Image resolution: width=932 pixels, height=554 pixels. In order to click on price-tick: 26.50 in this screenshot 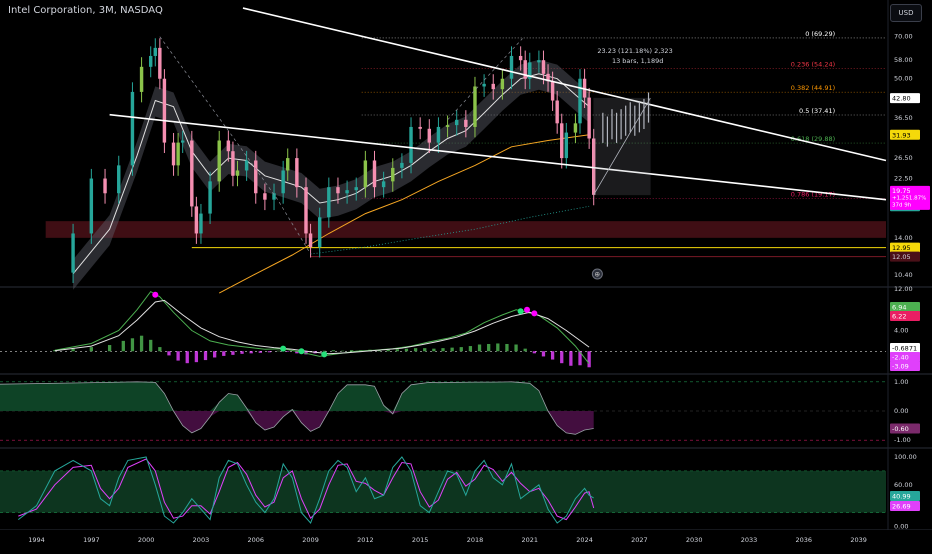, I will do `click(903, 158)`.